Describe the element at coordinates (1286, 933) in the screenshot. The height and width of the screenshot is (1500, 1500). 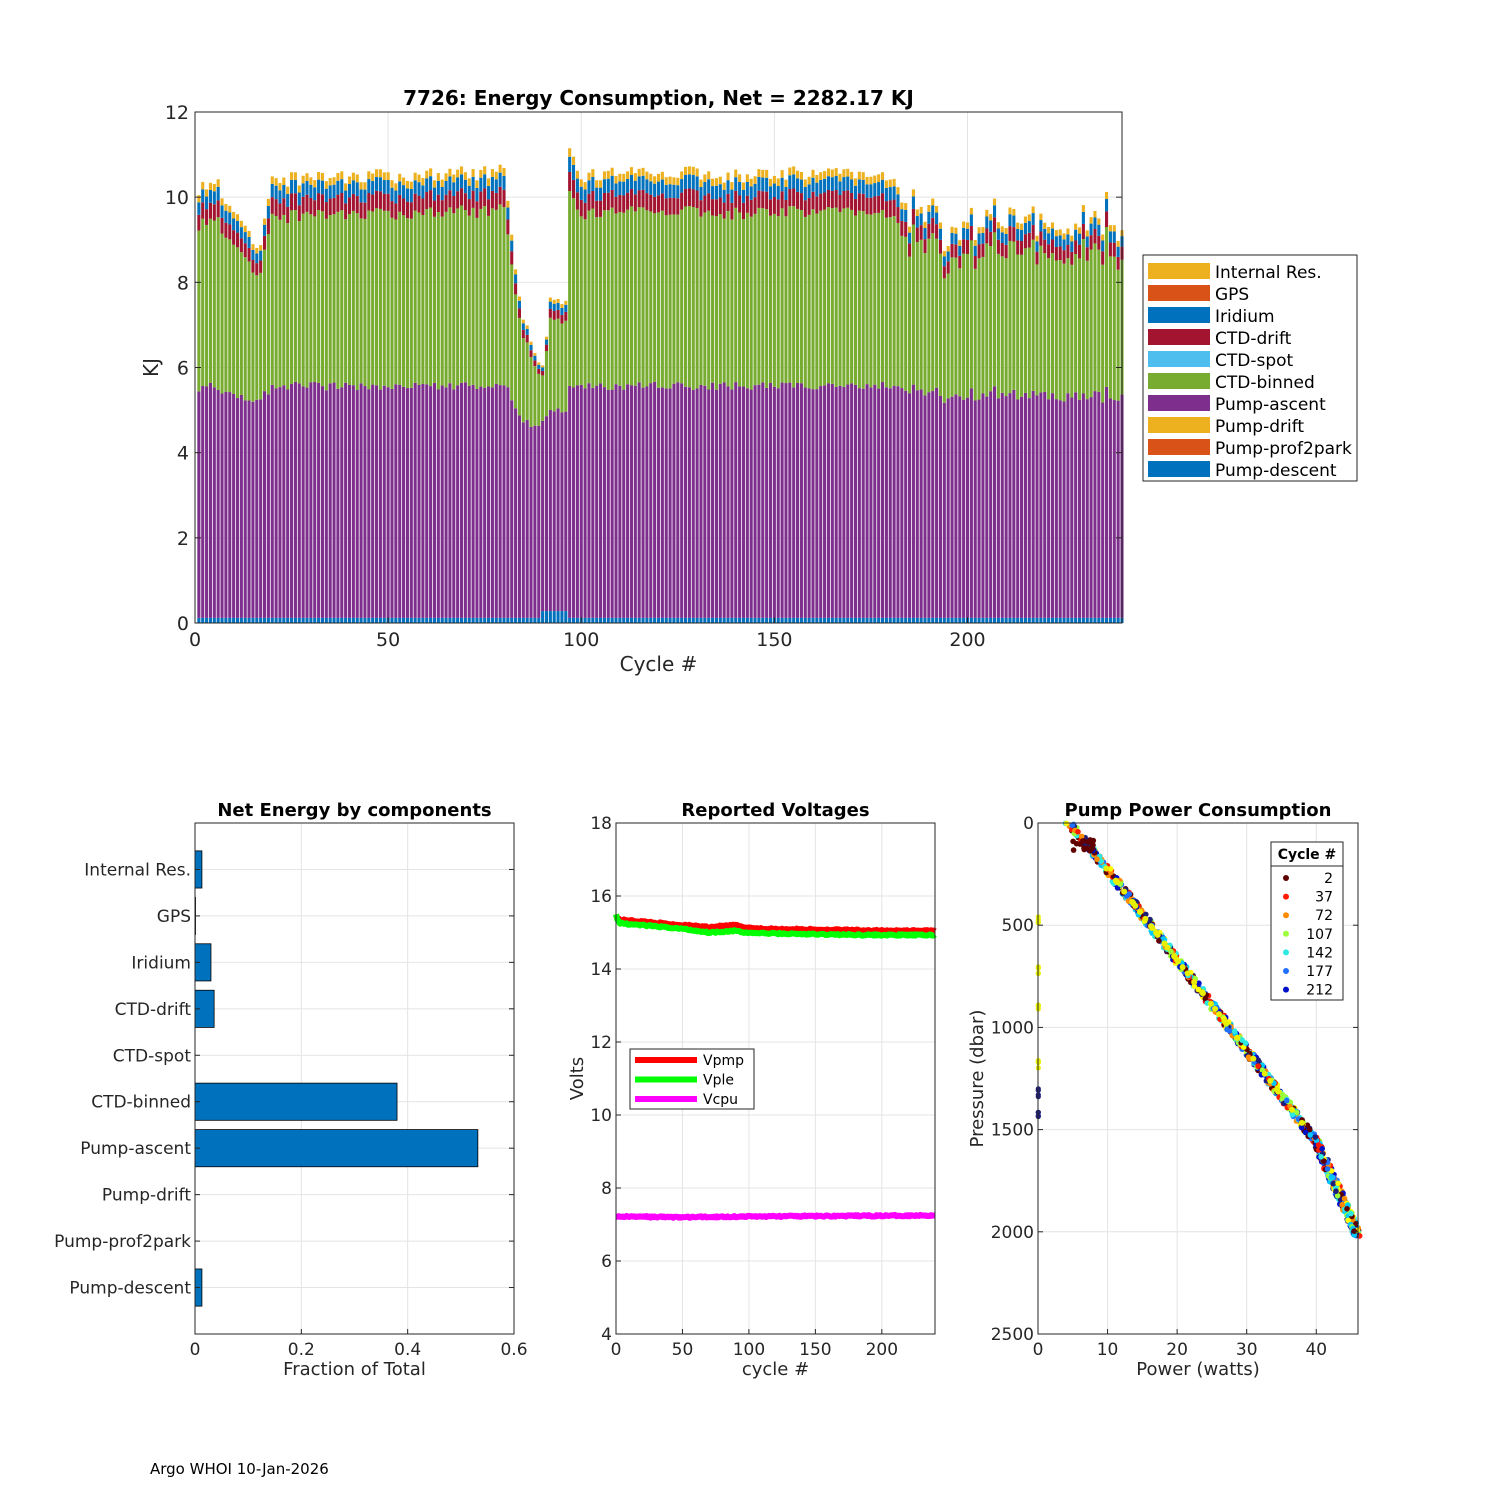
I see `pump-legend-marker` at that location.